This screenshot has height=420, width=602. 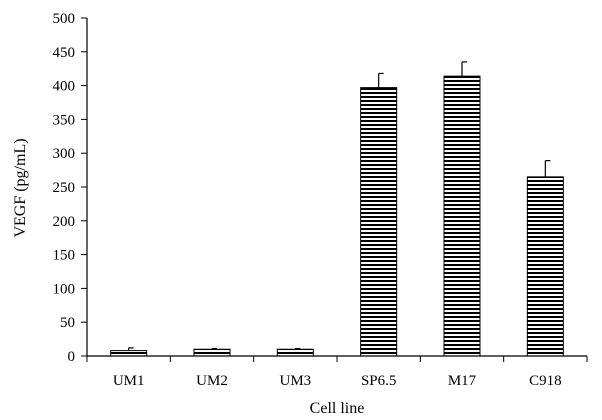 I want to click on error-bar-c918, so click(x=547, y=168).